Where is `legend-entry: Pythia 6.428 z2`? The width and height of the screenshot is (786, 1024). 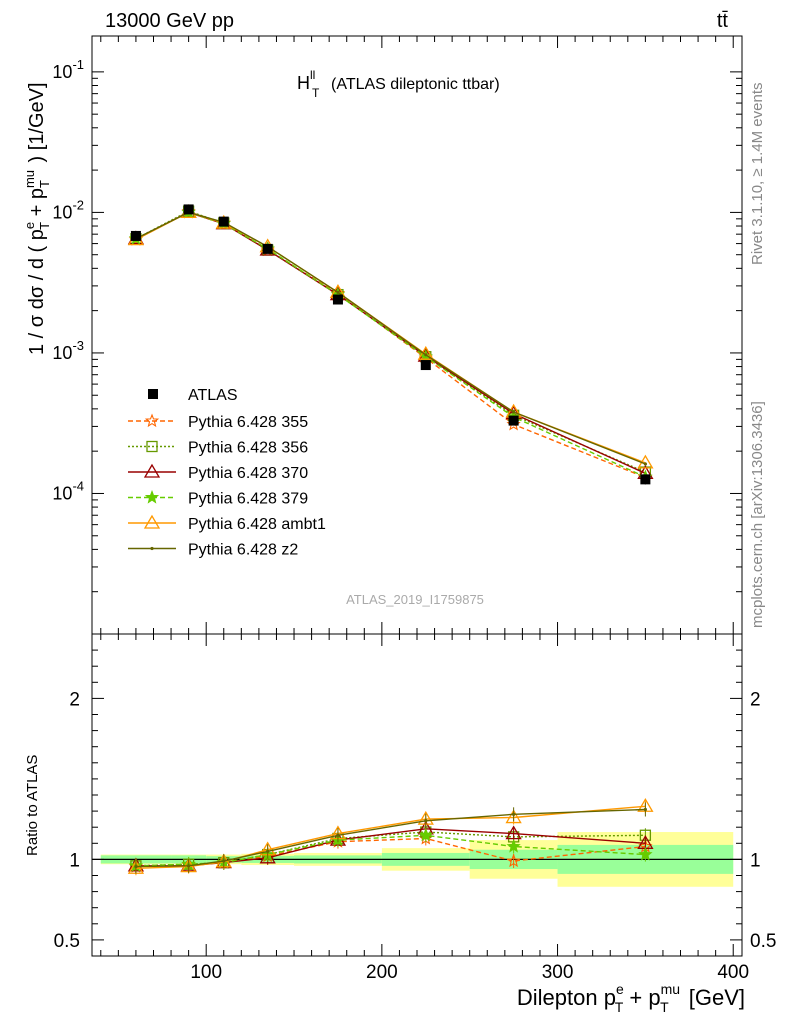 legend-entry: Pythia 6.428 z2 is located at coordinates (213, 550).